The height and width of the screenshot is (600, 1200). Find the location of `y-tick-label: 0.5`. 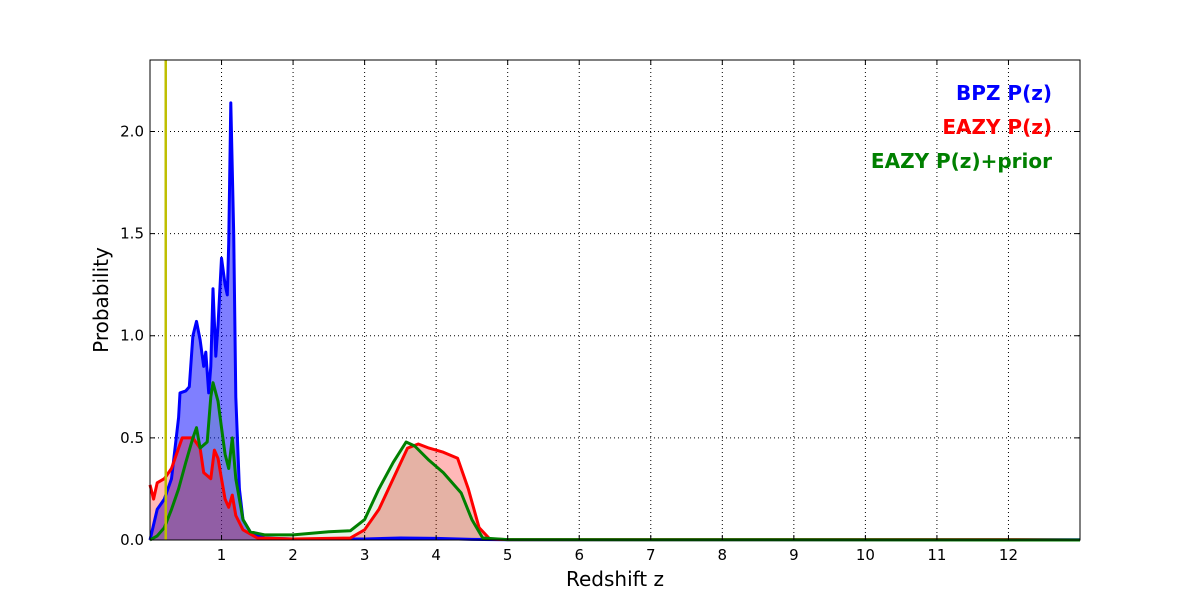

y-tick-label: 0.5 is located at coordinates (132, 438).